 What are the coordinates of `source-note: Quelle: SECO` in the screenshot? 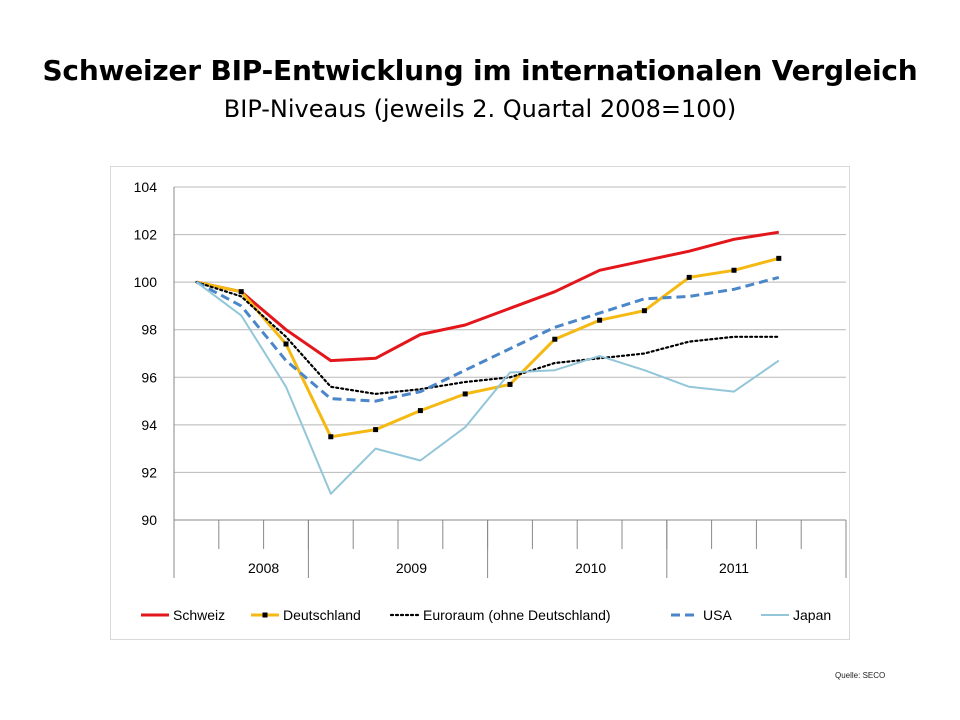 It's located at (860, 675).